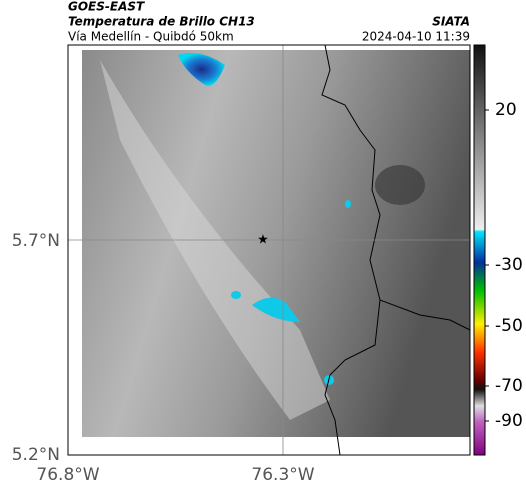 The width and height of the screenshot is (526, 491). What do you see at coordinates (509, 265) in the screenshot?
I see `colorbar-tick-label: -30` at bounding box center [509, 265].